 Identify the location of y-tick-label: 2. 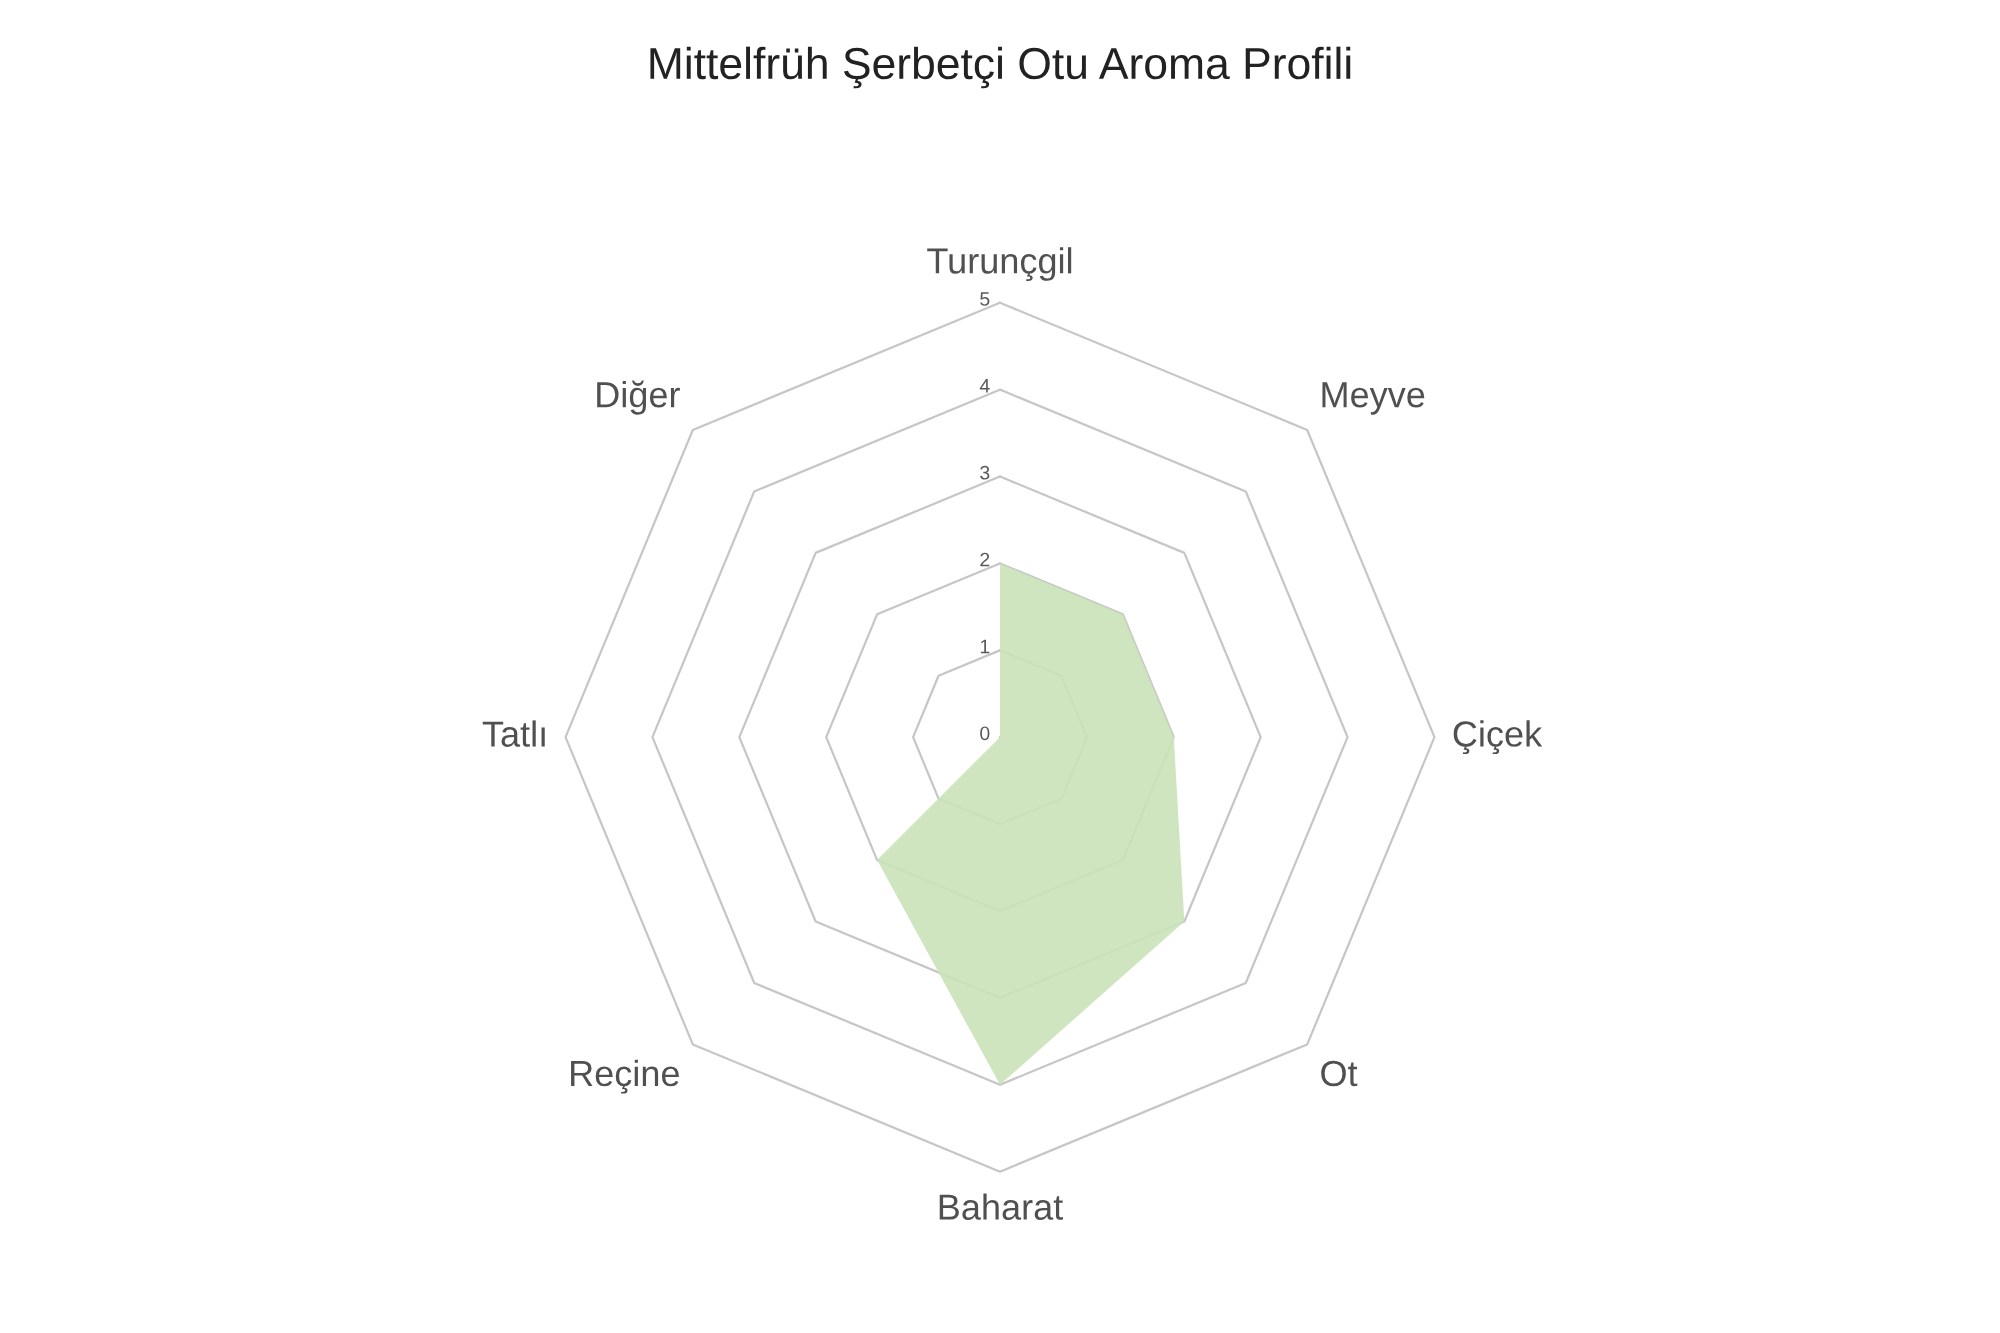
(985, 559).